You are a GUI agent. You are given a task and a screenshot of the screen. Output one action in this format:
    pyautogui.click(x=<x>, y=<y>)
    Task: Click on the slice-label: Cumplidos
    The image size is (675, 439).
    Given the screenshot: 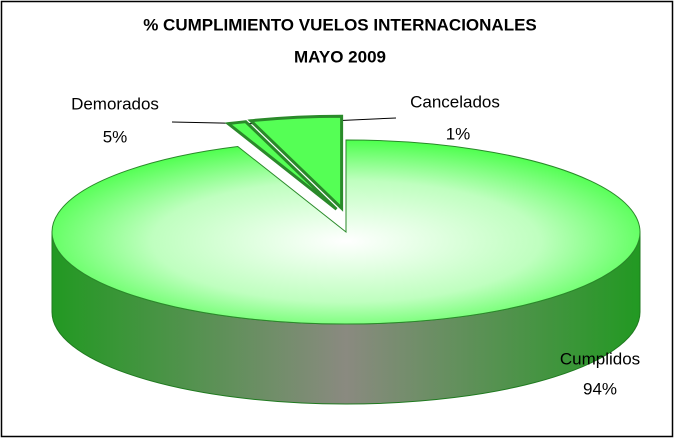 What is the action you would take?
    pyautogui.click(x=600, y=358)
    